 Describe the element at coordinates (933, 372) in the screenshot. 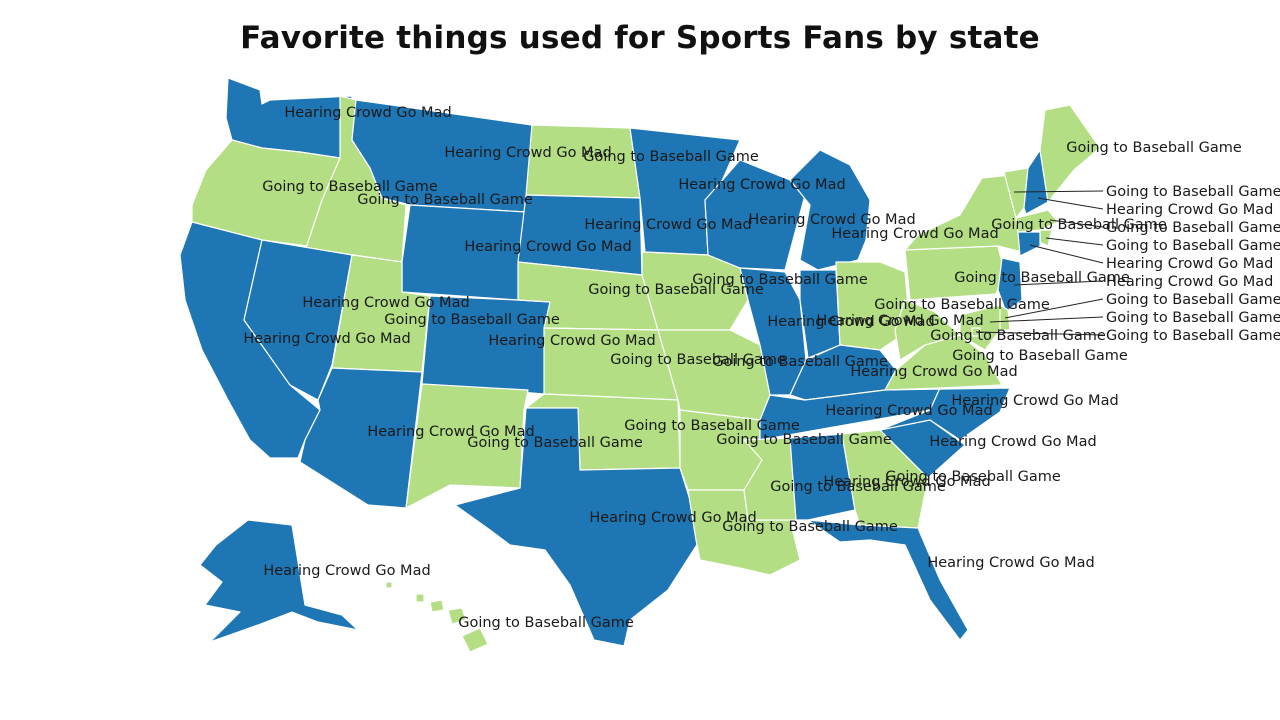

I see `state-label-ky: Hearing Crowd Go Mad` at that location.